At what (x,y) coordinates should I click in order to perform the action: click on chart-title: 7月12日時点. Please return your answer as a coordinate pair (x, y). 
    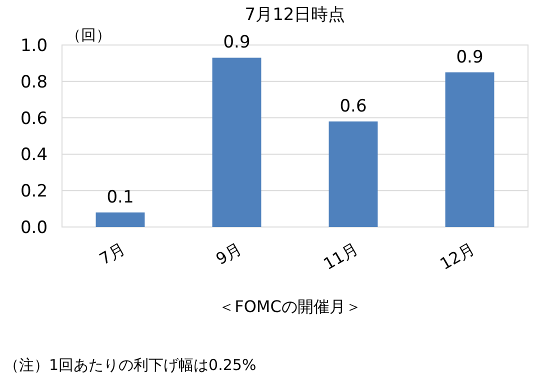
    Looking at the image, I should click on (295, 15).